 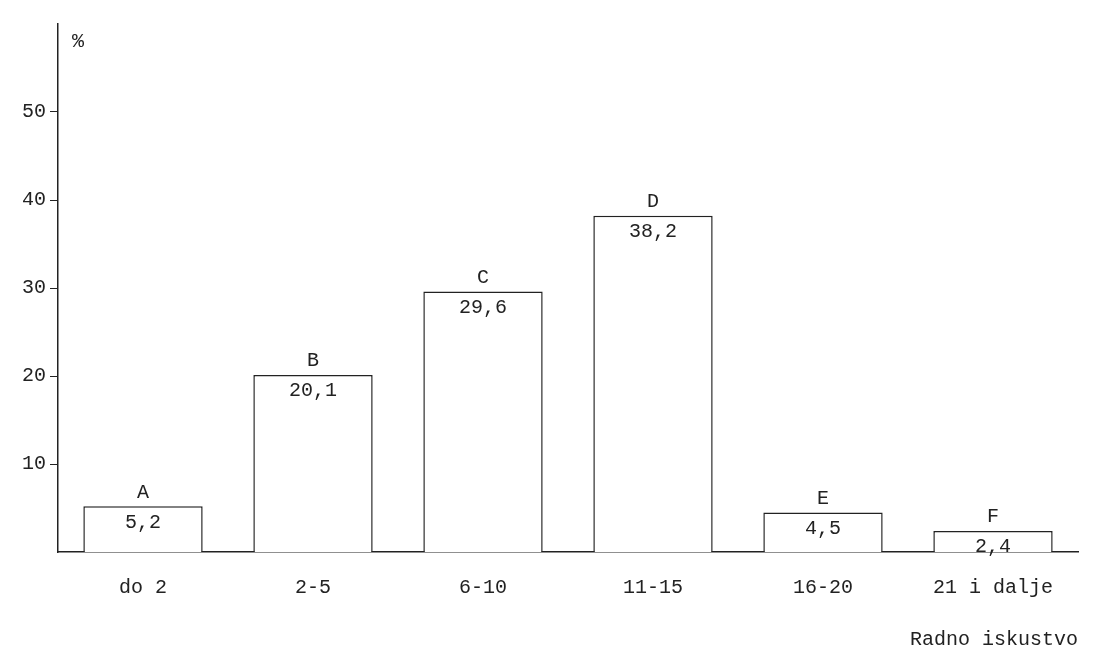 What do you see at coordinates (33, 112) in the screenshot?
I see `y-tick-label: 50` at bounding box center [33, 112].